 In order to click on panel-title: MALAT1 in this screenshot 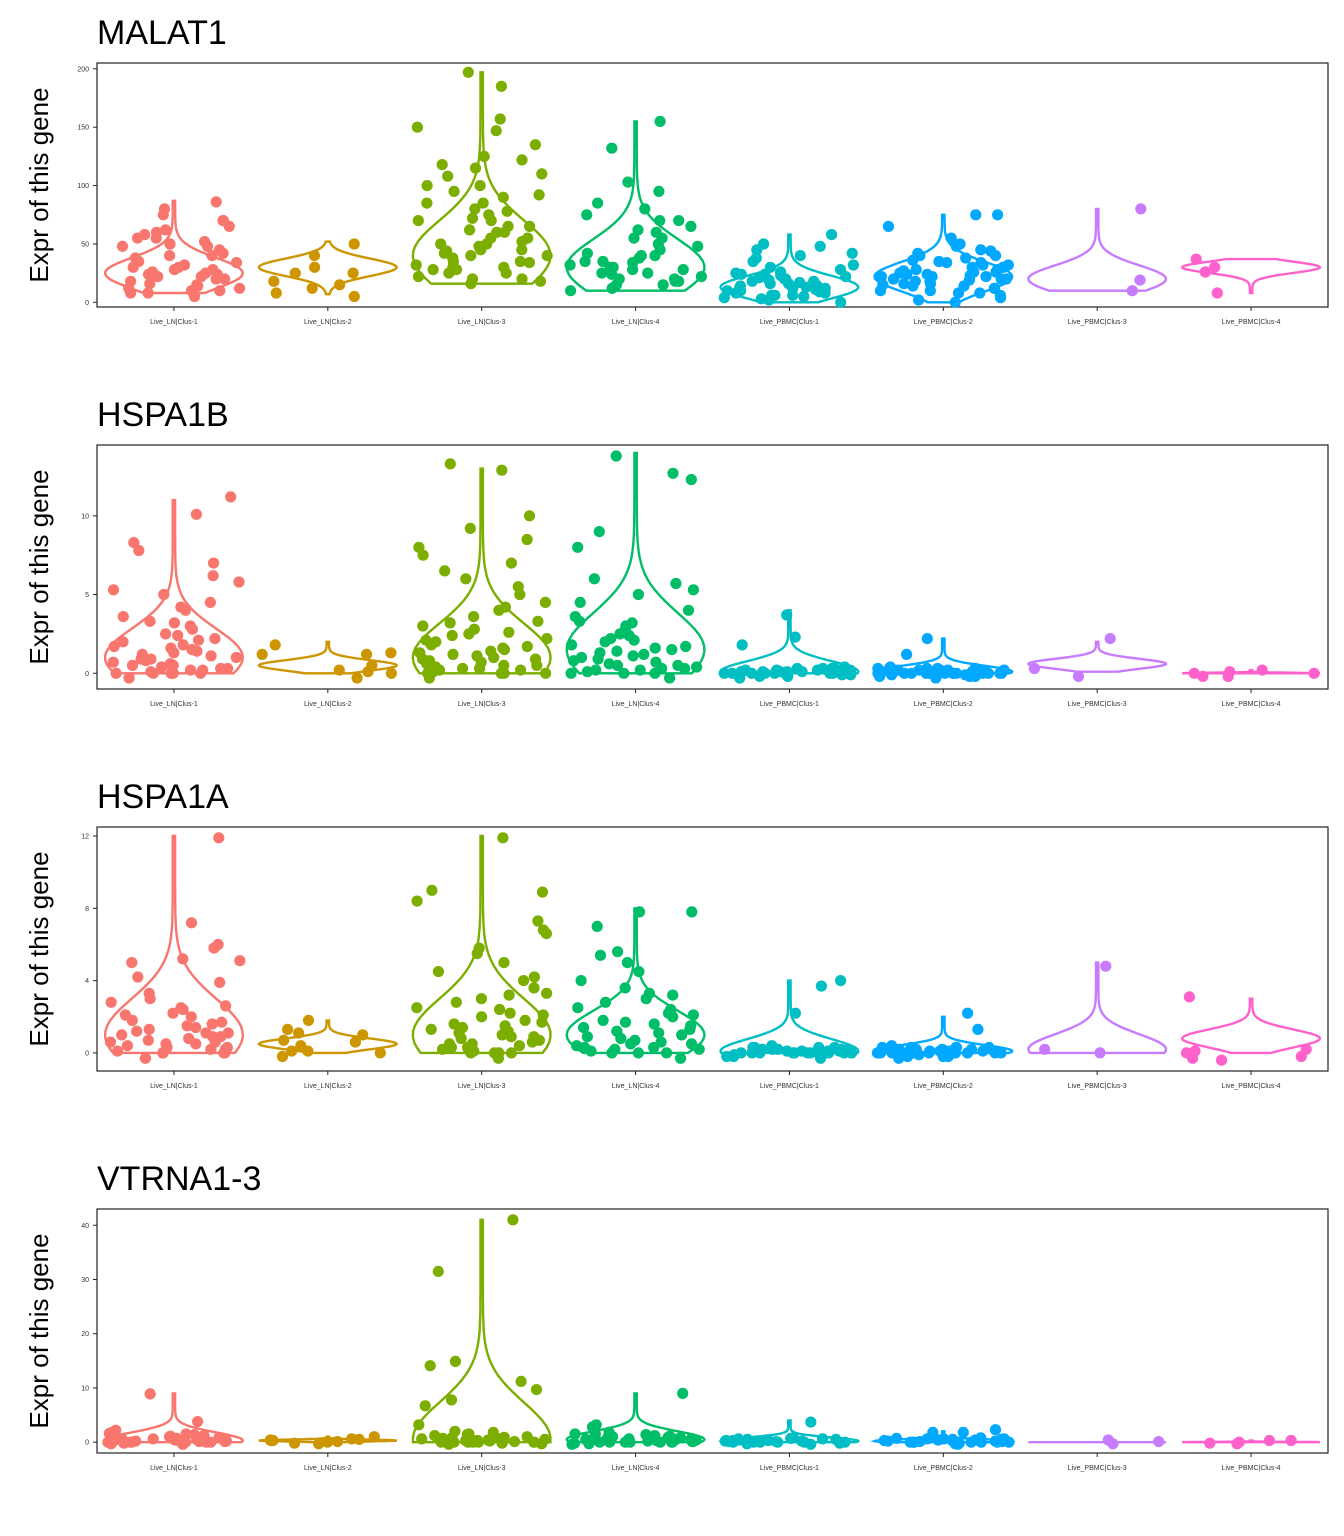, I will do `click(162, 33)`.